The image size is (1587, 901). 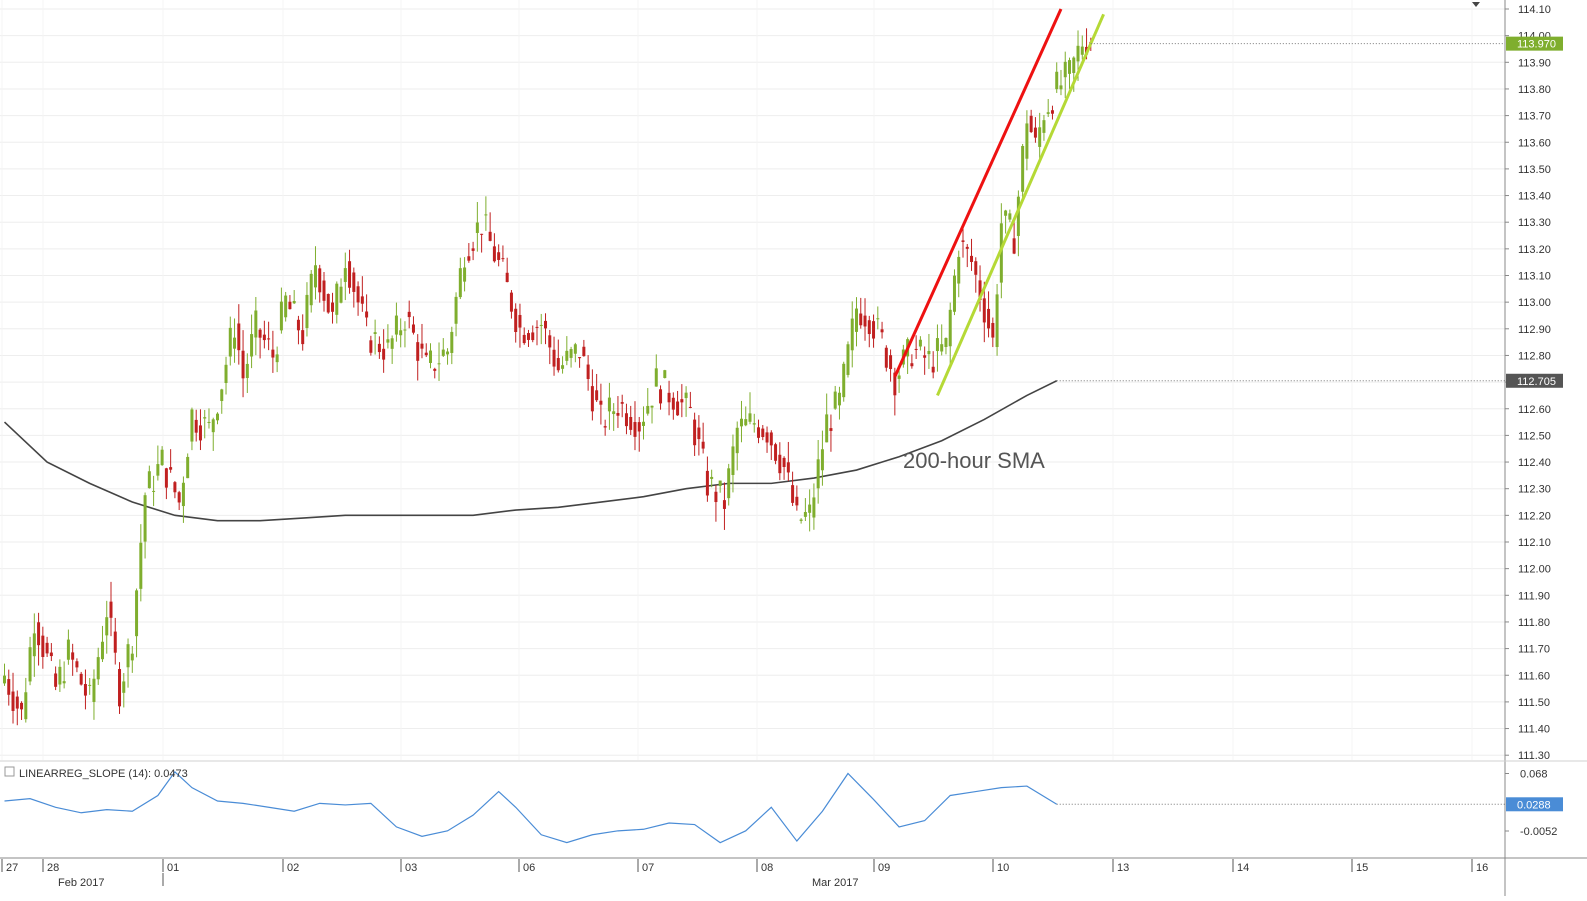 I want to click on day-label: 03, so click(x=411, y=868).